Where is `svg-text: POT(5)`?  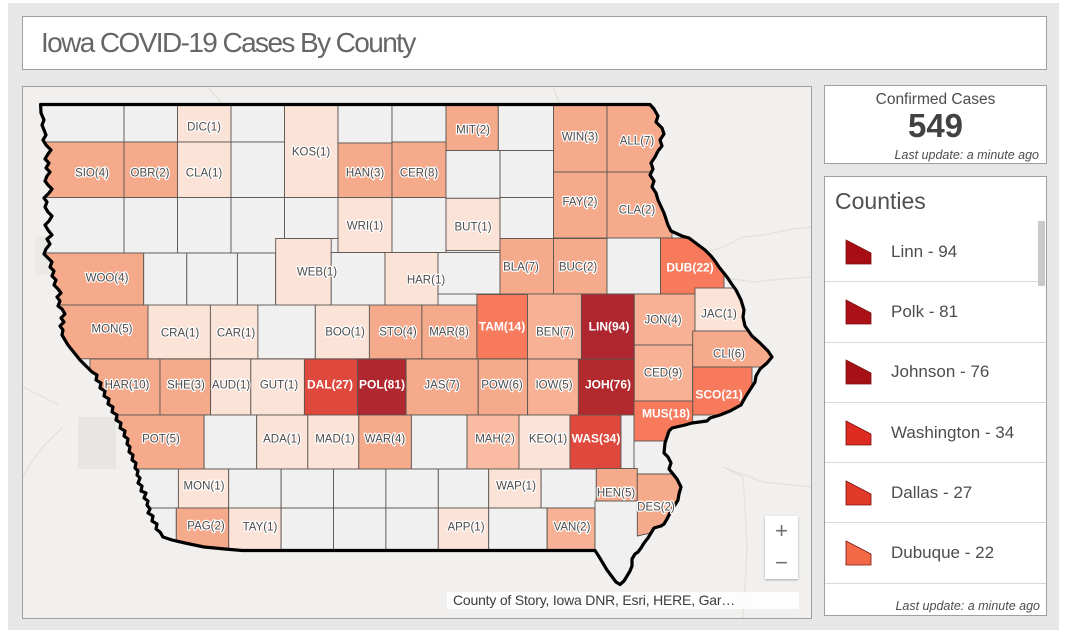
svg-text: POT(5) is located at coordinates (161, 440).